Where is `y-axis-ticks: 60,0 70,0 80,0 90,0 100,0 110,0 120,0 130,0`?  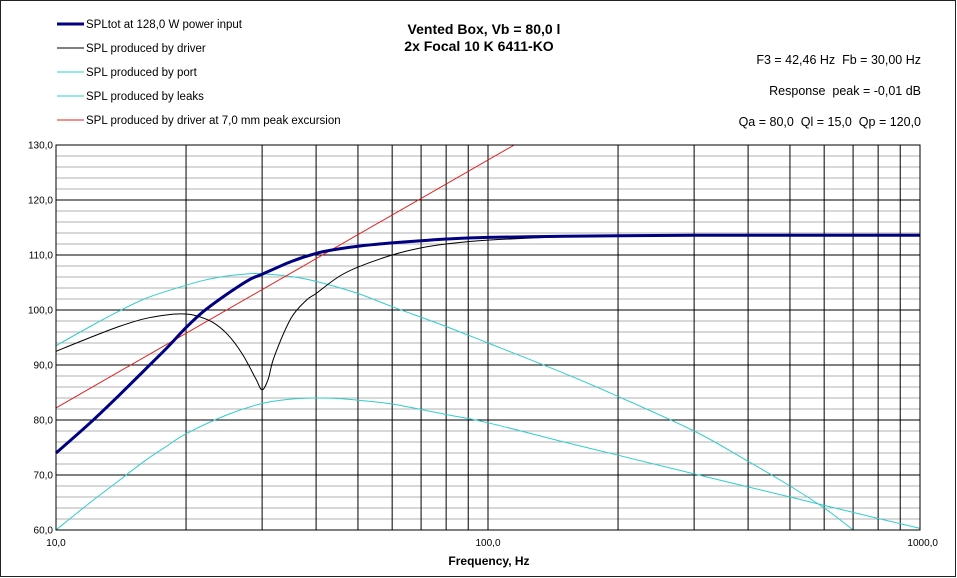 y-axis-ticks: 60,0 70,0 80,0 90,0 100,0 110,0 120,0 130,0 is located at coordinates (40, 339).